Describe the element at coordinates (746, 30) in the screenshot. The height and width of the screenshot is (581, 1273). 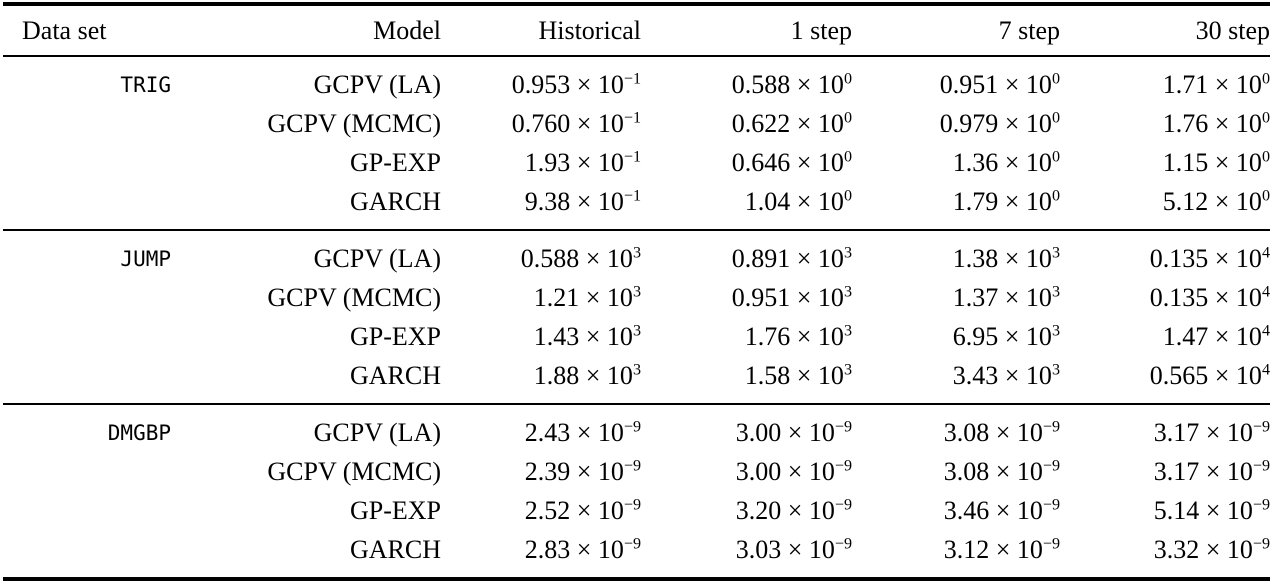
I see `column-header-1-step: 1 step` at that location.